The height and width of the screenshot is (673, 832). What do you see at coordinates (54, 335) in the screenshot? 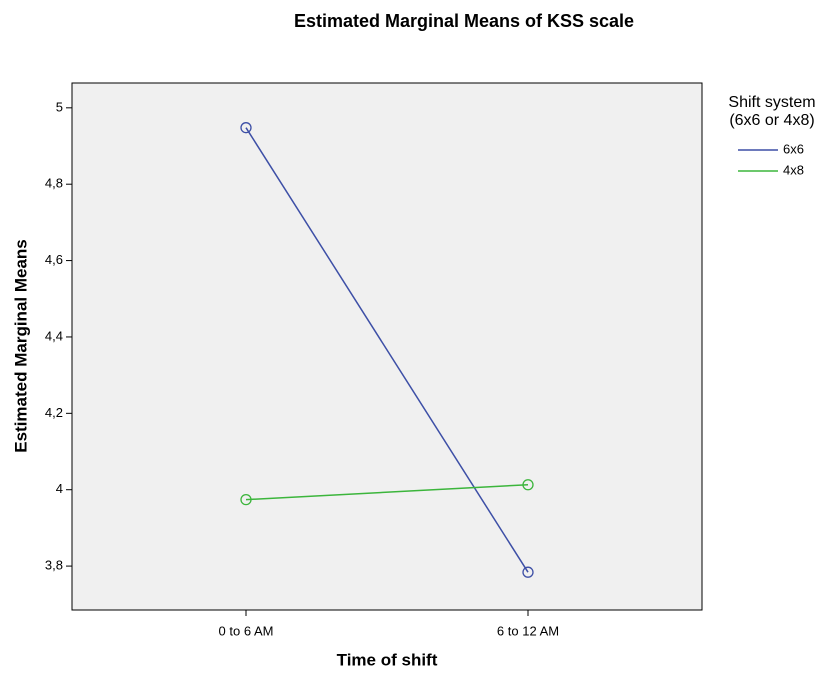
I see `y-tick-label: 4,4` at bounding box center [54, 335].